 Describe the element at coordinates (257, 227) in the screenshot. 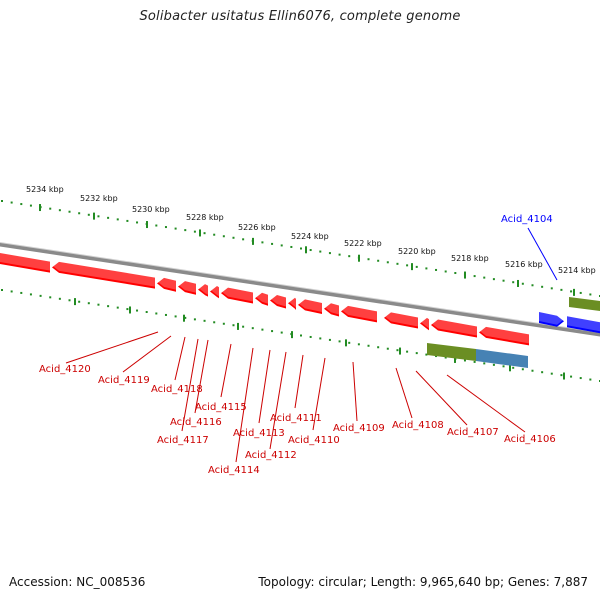

I see `scale-label: 5226 kbp` at that location.